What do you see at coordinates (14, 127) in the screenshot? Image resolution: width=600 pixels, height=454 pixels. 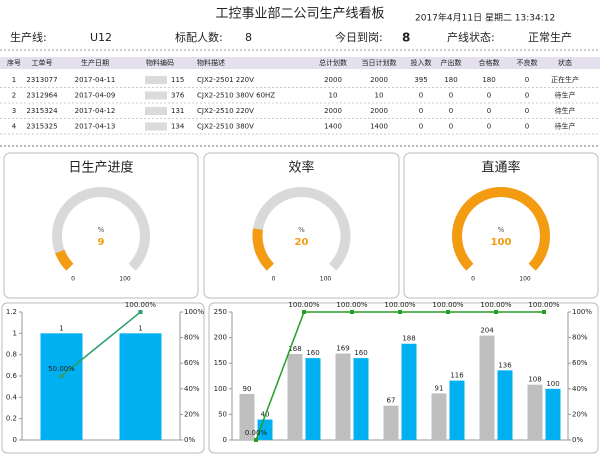 I see `table-cell: 4` at bounding box center [14, 127].